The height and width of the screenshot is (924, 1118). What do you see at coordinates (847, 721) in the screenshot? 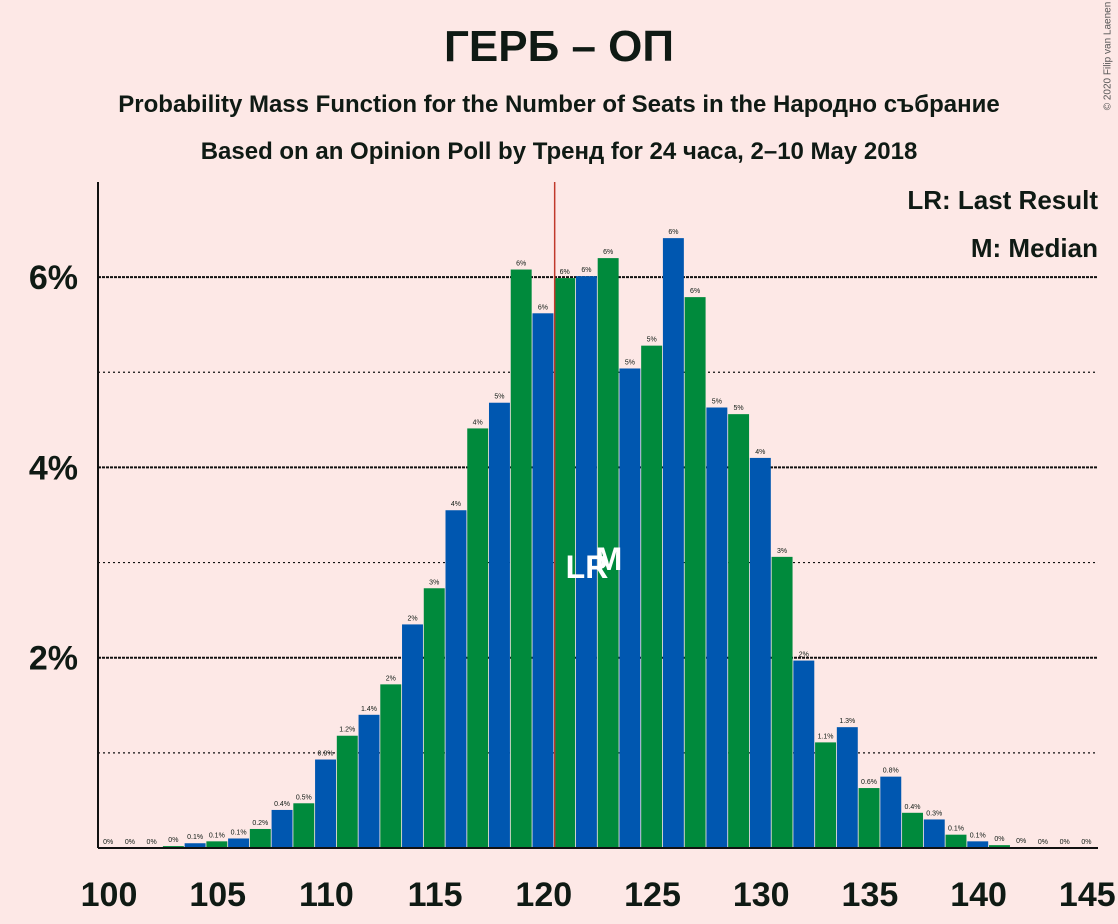
I see `bar-value-label: 1.3%` at bounding box center [847, 721].